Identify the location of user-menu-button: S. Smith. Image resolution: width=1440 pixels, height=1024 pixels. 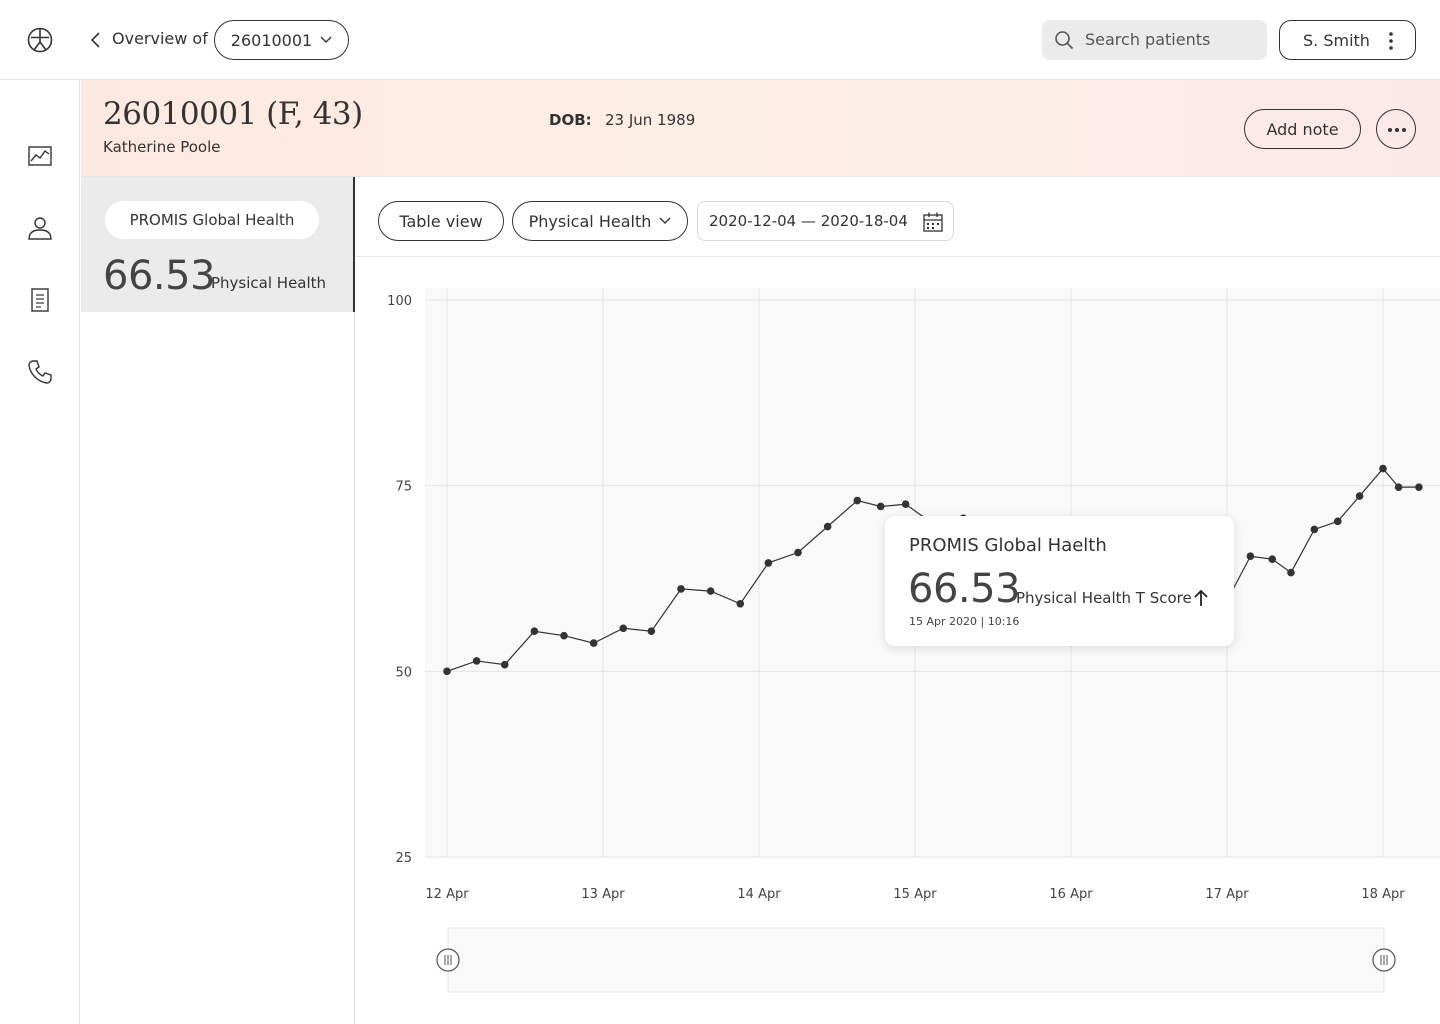
(1347, 40).